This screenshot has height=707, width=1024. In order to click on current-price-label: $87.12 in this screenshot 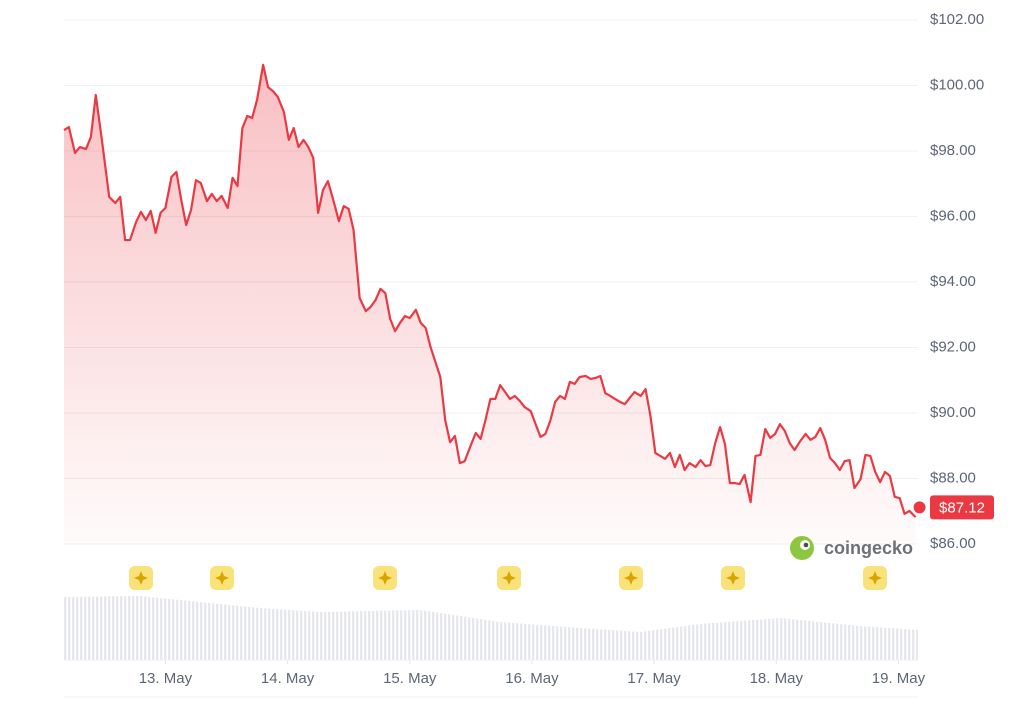, I will do `click(962, 507)`.